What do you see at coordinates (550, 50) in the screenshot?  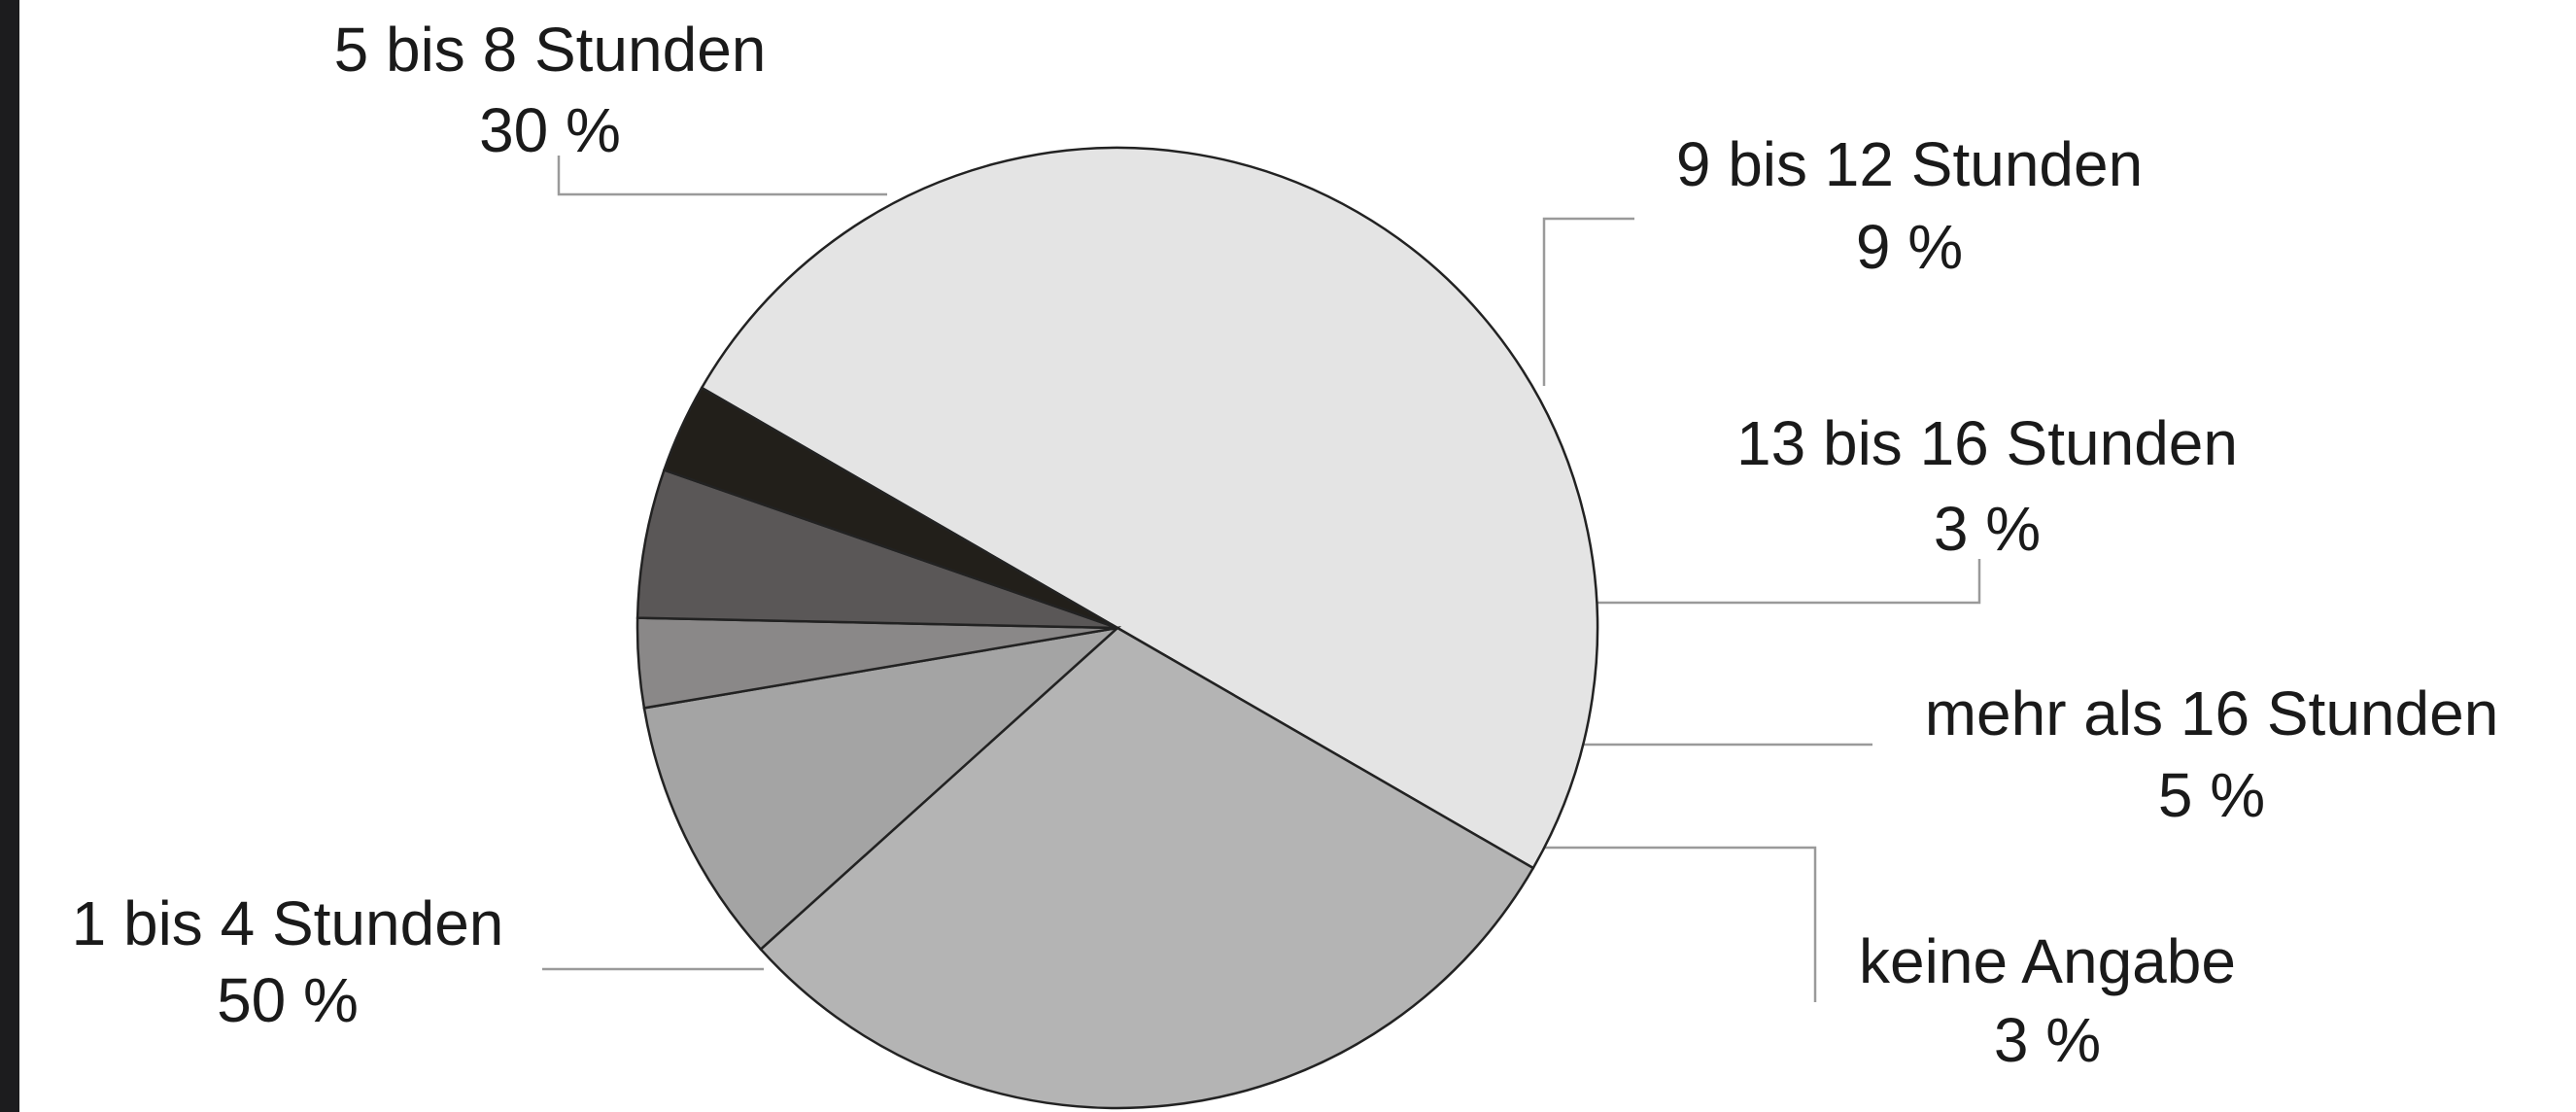 I see `slice-label: 5 bis 8 Stunden` at bounding box center [550, 50].